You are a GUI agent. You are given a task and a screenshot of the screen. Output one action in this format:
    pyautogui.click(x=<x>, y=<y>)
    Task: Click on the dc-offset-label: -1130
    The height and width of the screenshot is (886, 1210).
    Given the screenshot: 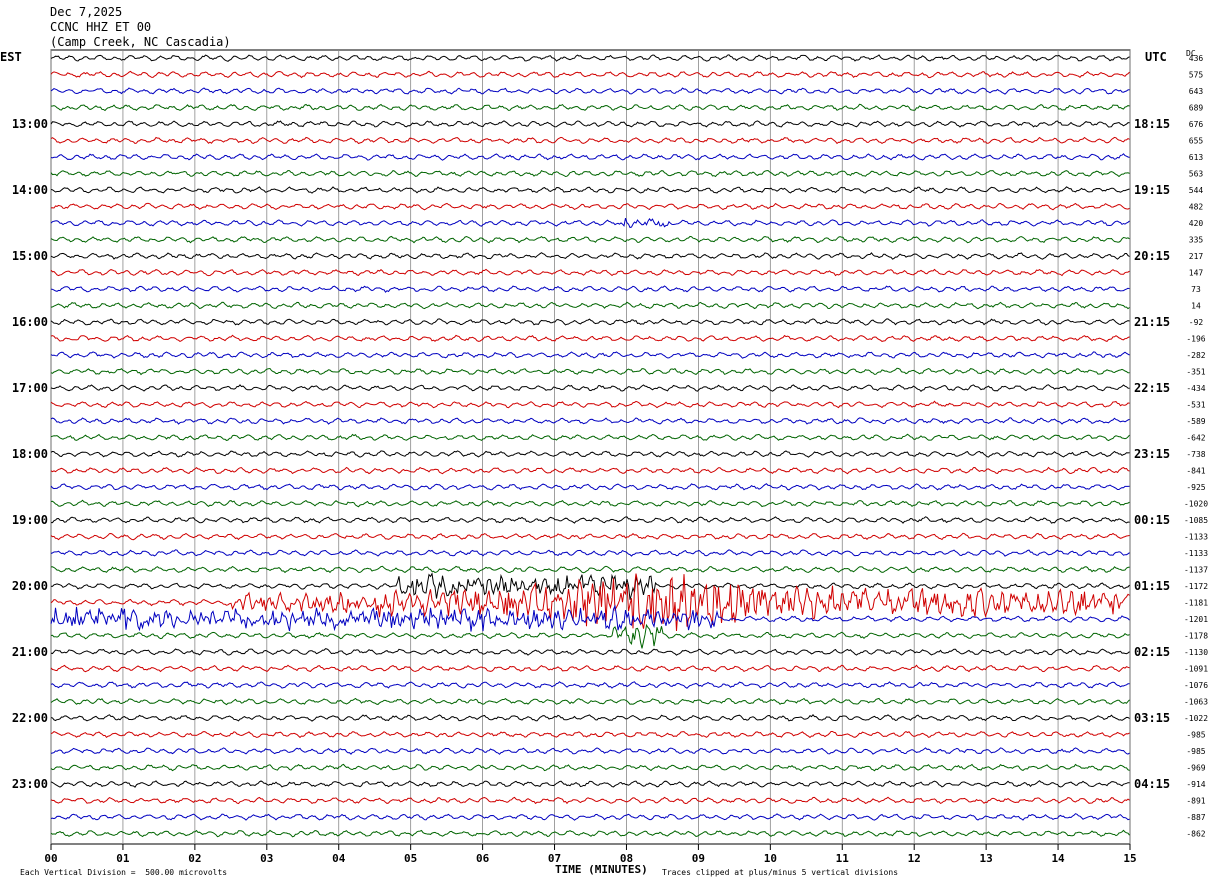 What is the action you would take?
    pyautogui.click(x=1196, y=652)
    